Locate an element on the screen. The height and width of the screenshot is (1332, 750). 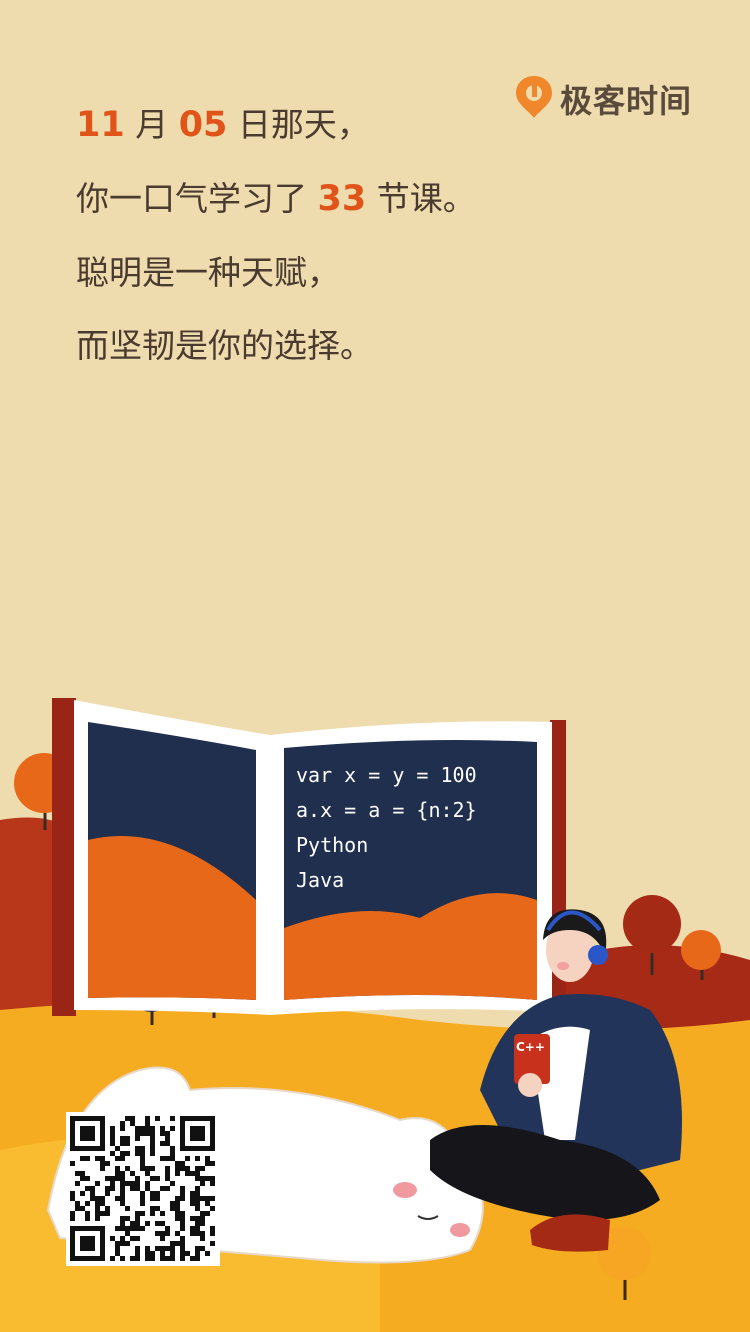
logo-text: 极客时间 is located at coordinates (625, 101).